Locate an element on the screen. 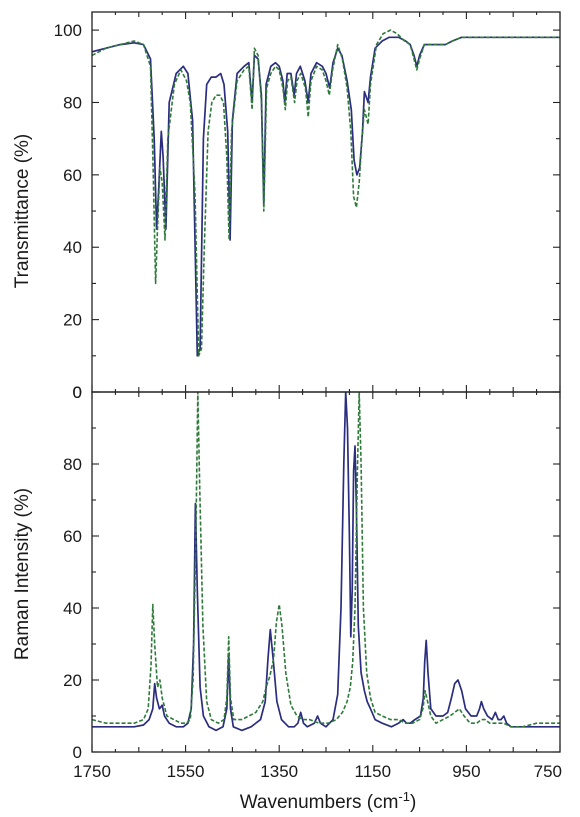 This screenshot has height=817, width=580. raman-x-tick-label: 750 is located at coordinates (548, 771).